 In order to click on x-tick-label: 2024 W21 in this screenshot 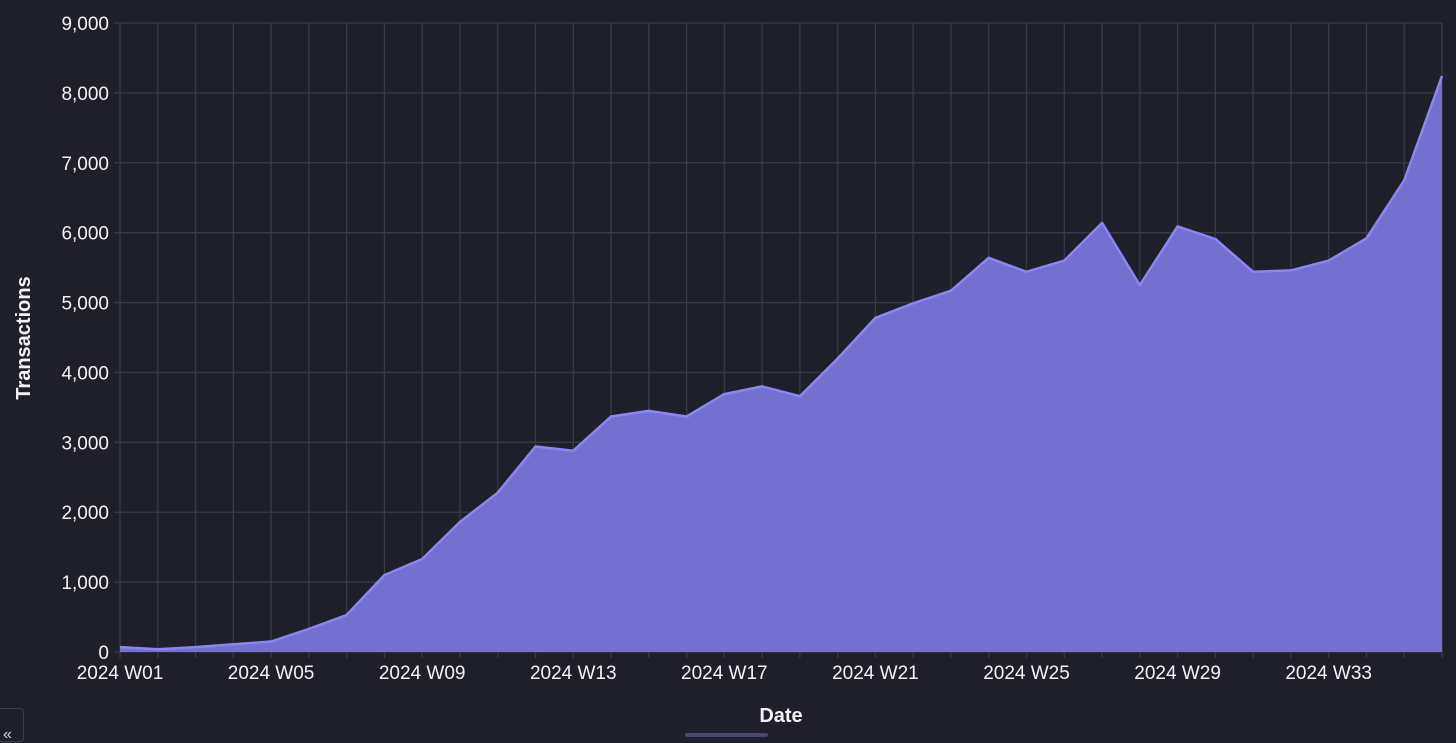, I will do `click(875, 673)`.